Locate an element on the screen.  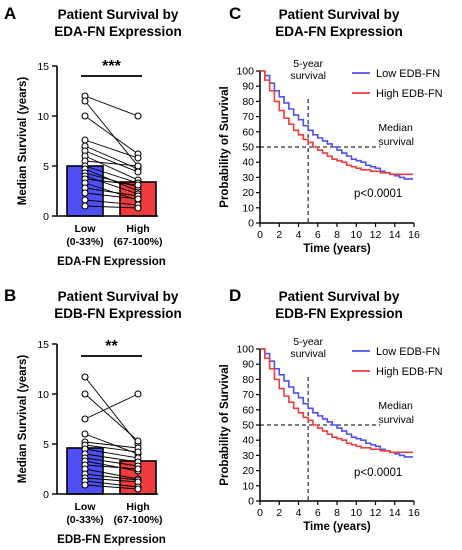
median-label: Median is located at coordinates (395, 406).